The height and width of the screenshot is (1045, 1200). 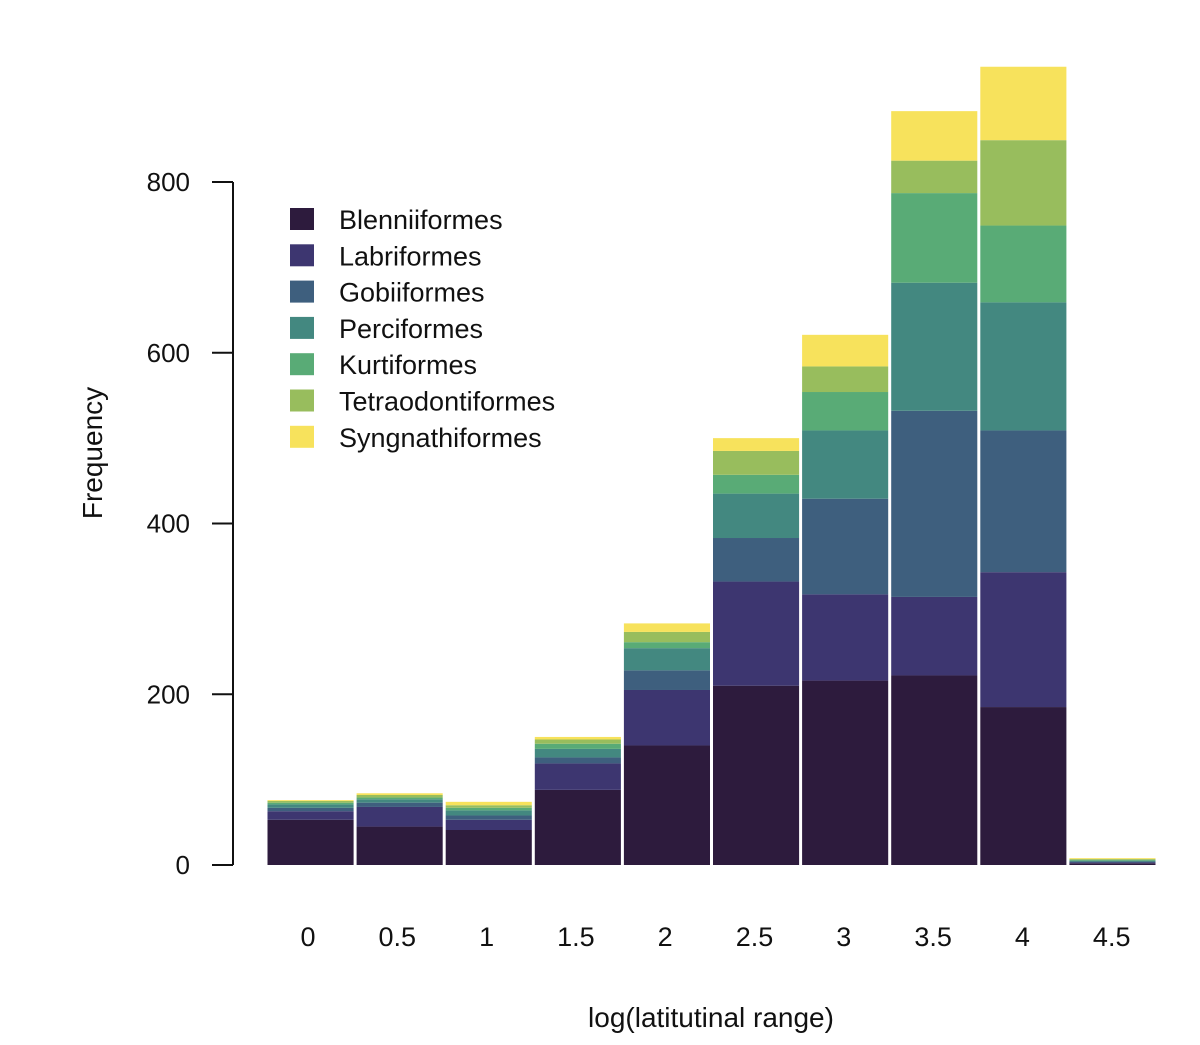 What do you see at coordinates (307, 937) in the screenshot?
I see `x-tick-label: 0` at bounding box center [307, 937].